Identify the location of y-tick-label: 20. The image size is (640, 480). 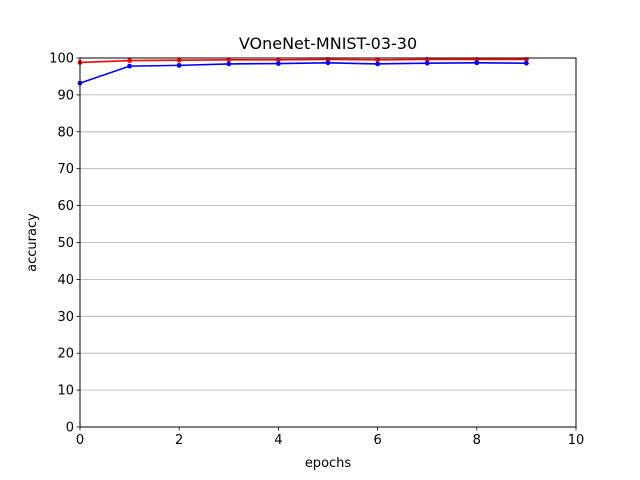
(65, 354).